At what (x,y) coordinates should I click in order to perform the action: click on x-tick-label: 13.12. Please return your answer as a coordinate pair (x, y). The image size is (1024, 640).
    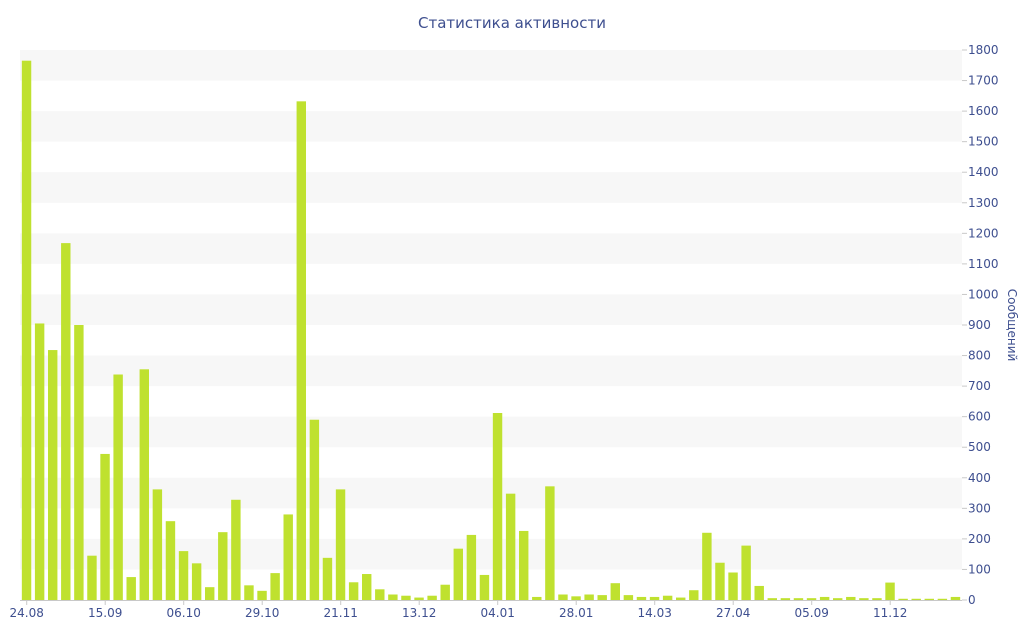
    Looking at the image, I should click on (419, 613).